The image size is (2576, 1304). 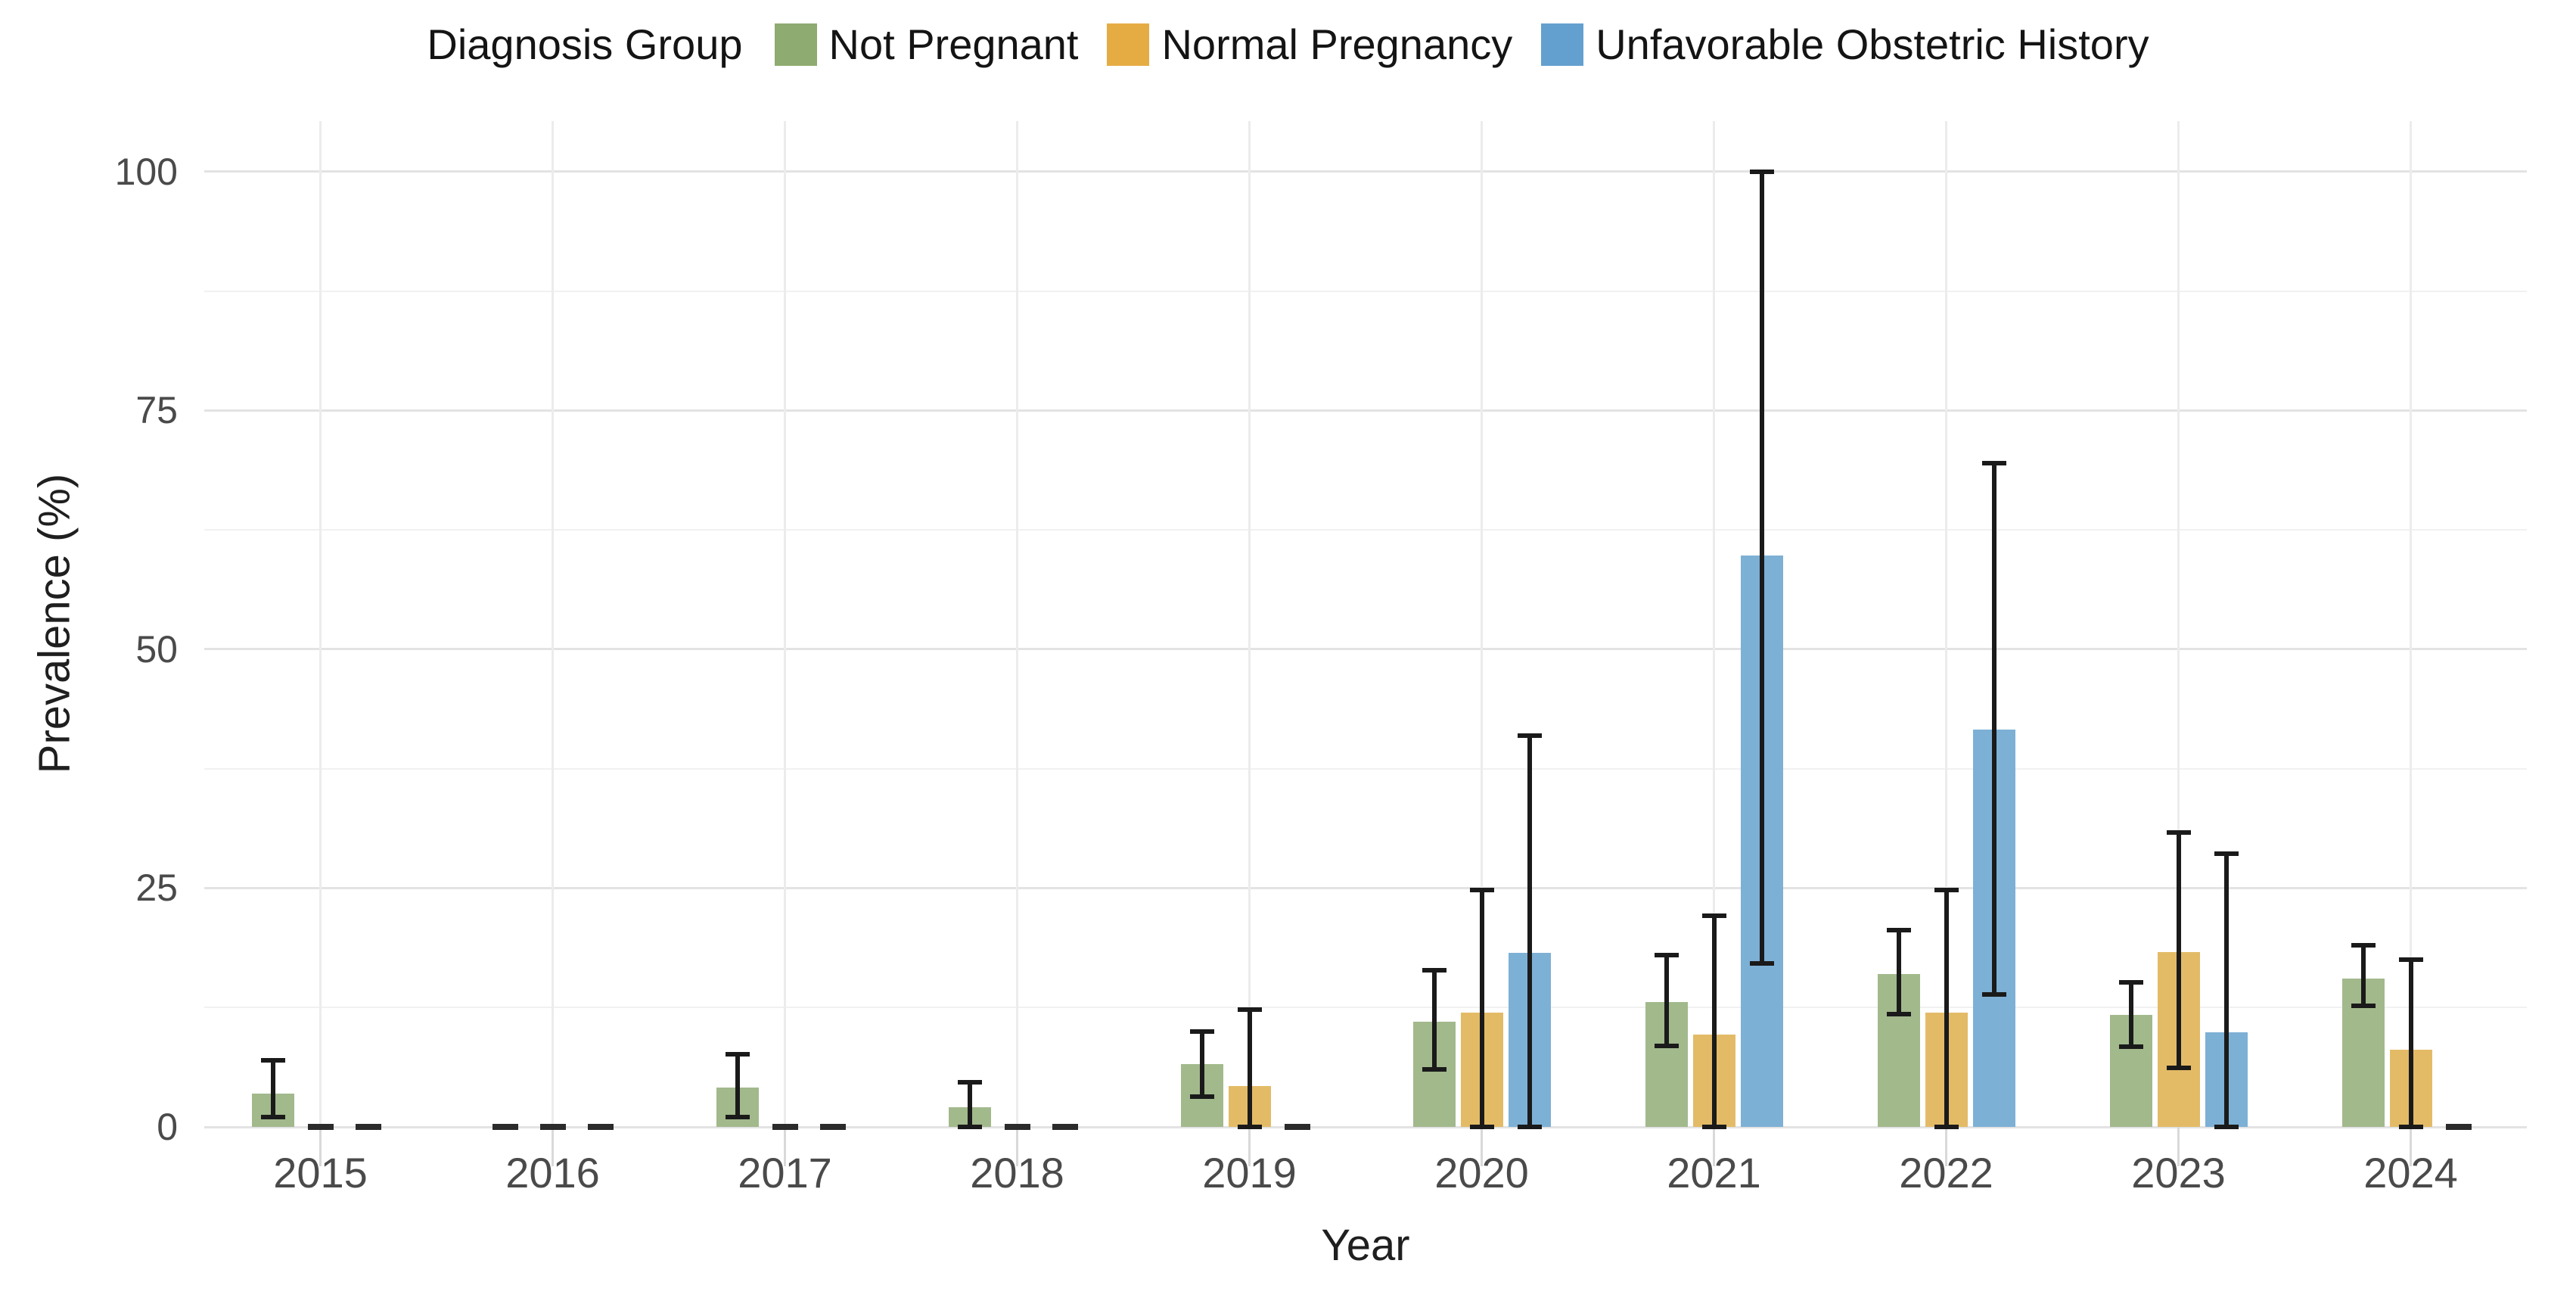 I want to click on errorbar-cap-bottom-2022-not-pregnant, so click(x=1898, y=1014).